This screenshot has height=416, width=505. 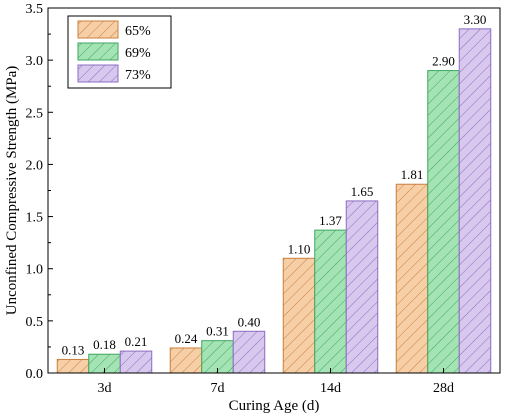 What do you see at coordinates (35, 61) in the screenshot?
I see `y-tick-label: 3.0` at bounding box center [35, 61].